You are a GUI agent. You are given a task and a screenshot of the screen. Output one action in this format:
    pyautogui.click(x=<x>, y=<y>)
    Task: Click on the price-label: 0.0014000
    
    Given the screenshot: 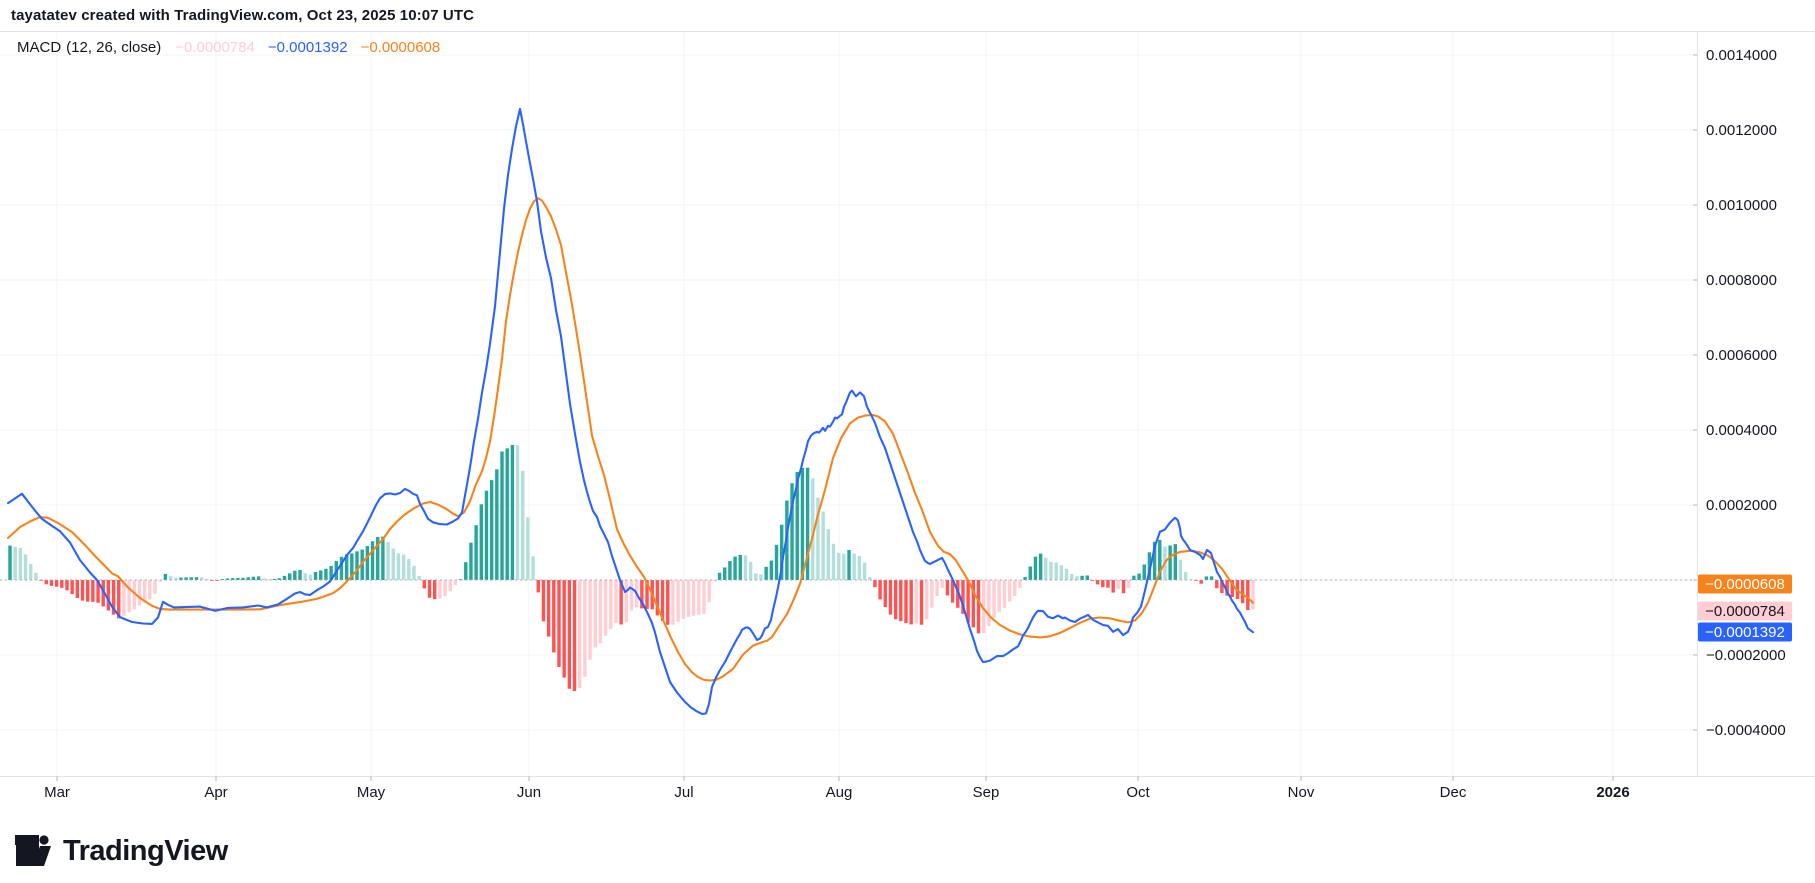 What is the action you would take?
    pyautogui.click(x=1741, y=55)
    